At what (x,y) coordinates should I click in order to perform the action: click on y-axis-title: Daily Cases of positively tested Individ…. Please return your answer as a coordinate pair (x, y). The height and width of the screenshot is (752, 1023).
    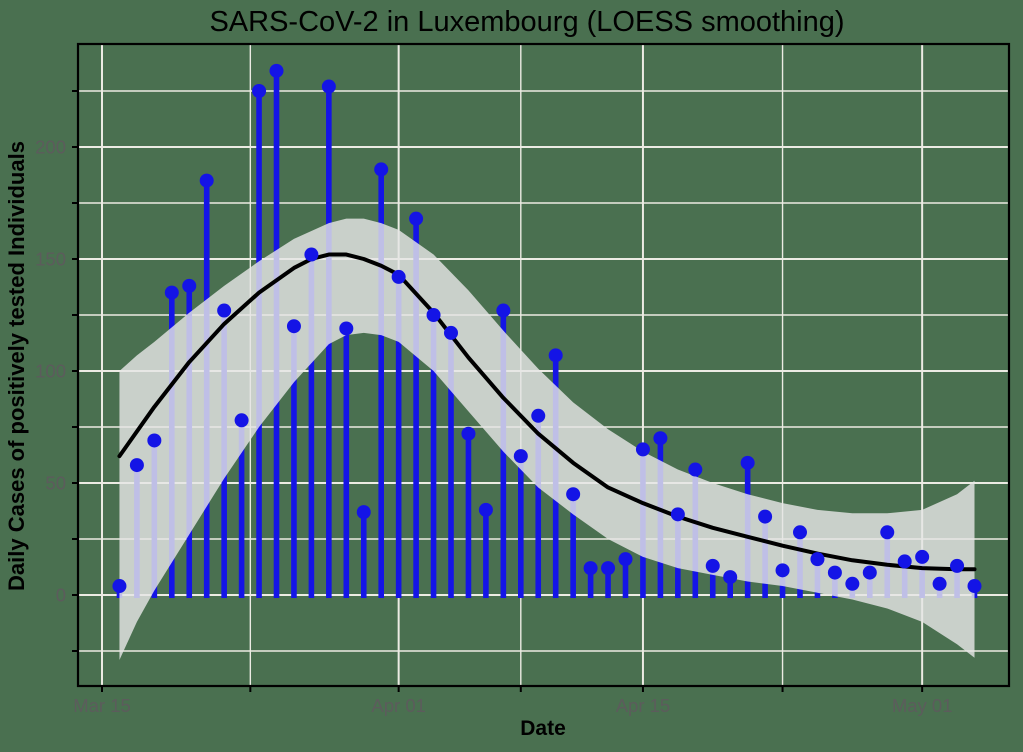
    Looking at the image, I should click on (16, 366).